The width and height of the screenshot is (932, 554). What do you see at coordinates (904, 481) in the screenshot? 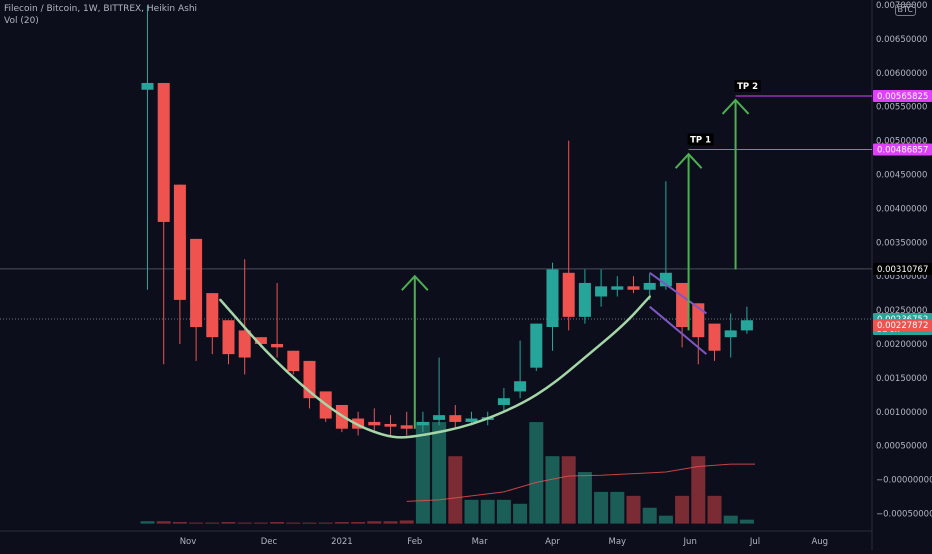
I see `y-tick-label: −0.00000000` at bounding box center [904, 481].